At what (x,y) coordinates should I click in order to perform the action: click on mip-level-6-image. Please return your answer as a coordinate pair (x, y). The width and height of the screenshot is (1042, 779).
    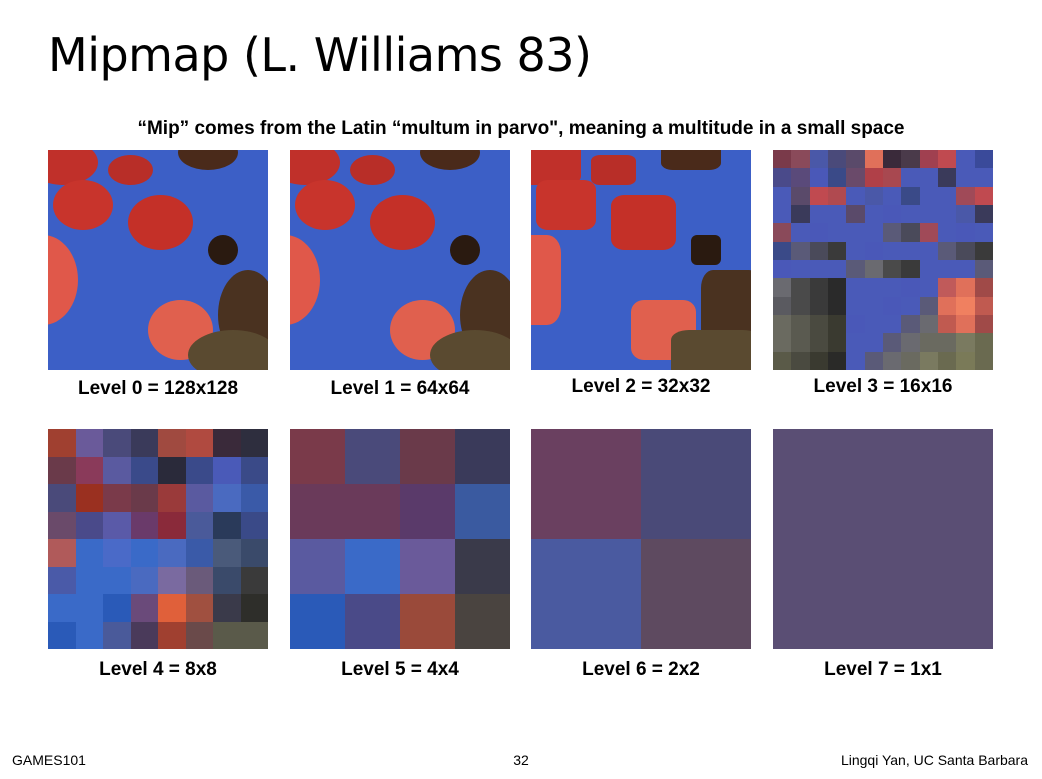
    Looking at the image, I should click on (641, 539).